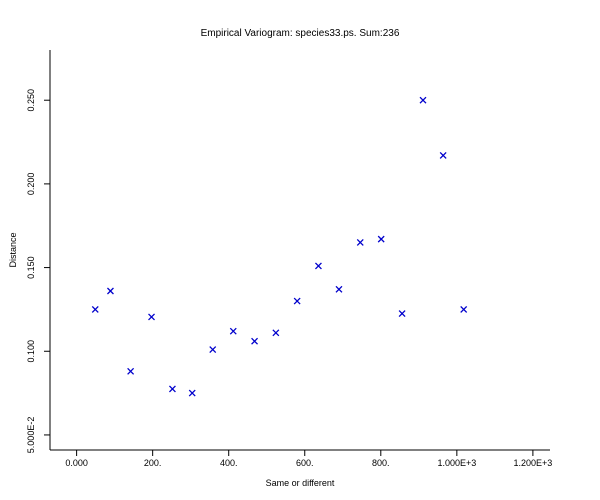  What do you see at coordinates (38, 271) in the screenshot?
I see `y-axis-ticks: 5.000E-2 0.100 0.150 0.200 0.250` at bounding box center [38, 271].